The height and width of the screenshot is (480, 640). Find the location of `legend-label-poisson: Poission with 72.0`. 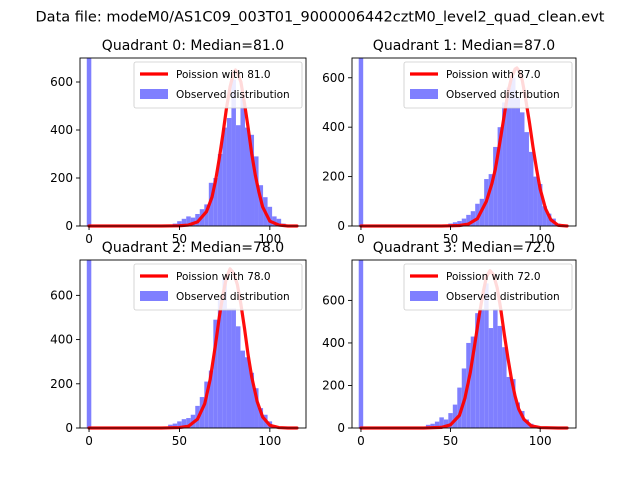

legend-label-poisson: Poission with 72.0 is located at coordinates (493, 277).